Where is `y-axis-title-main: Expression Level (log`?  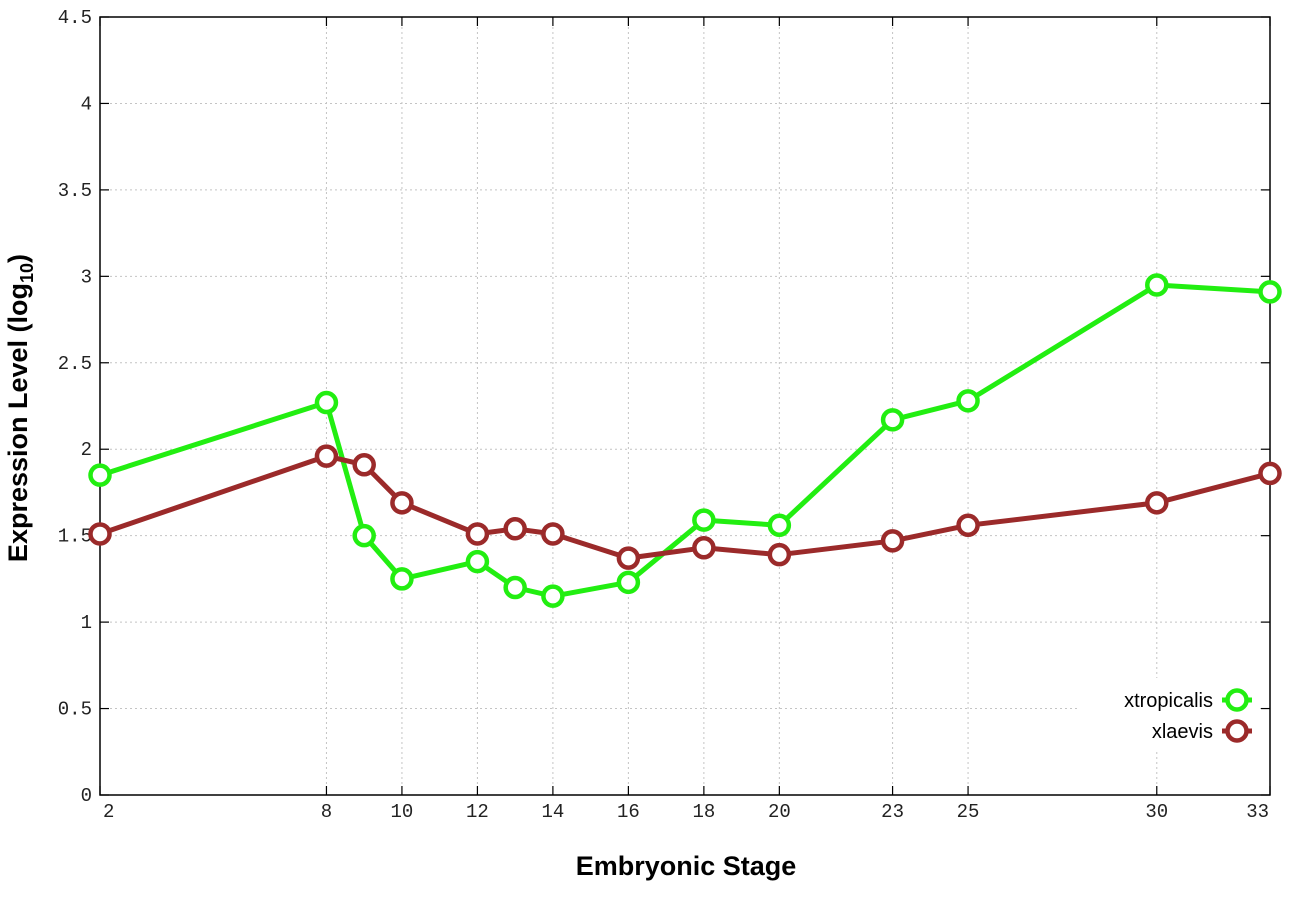
y-axis-title-main: Expression Level (log is located at coordinates (18, 422).